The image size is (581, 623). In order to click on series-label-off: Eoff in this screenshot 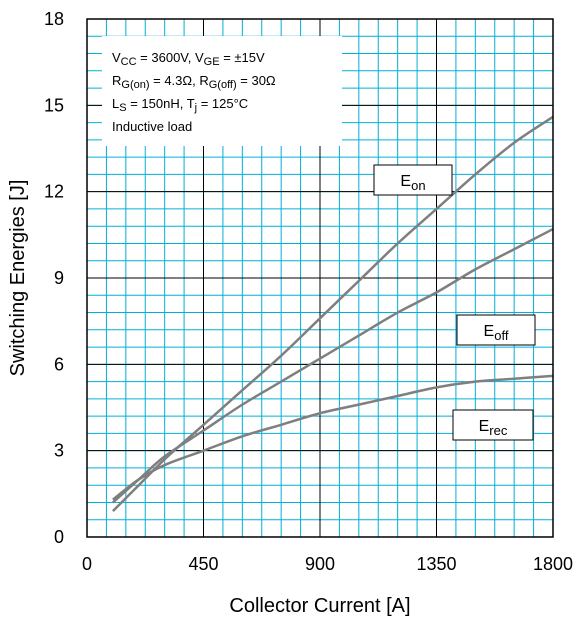, I will do `click(496, 333)`.